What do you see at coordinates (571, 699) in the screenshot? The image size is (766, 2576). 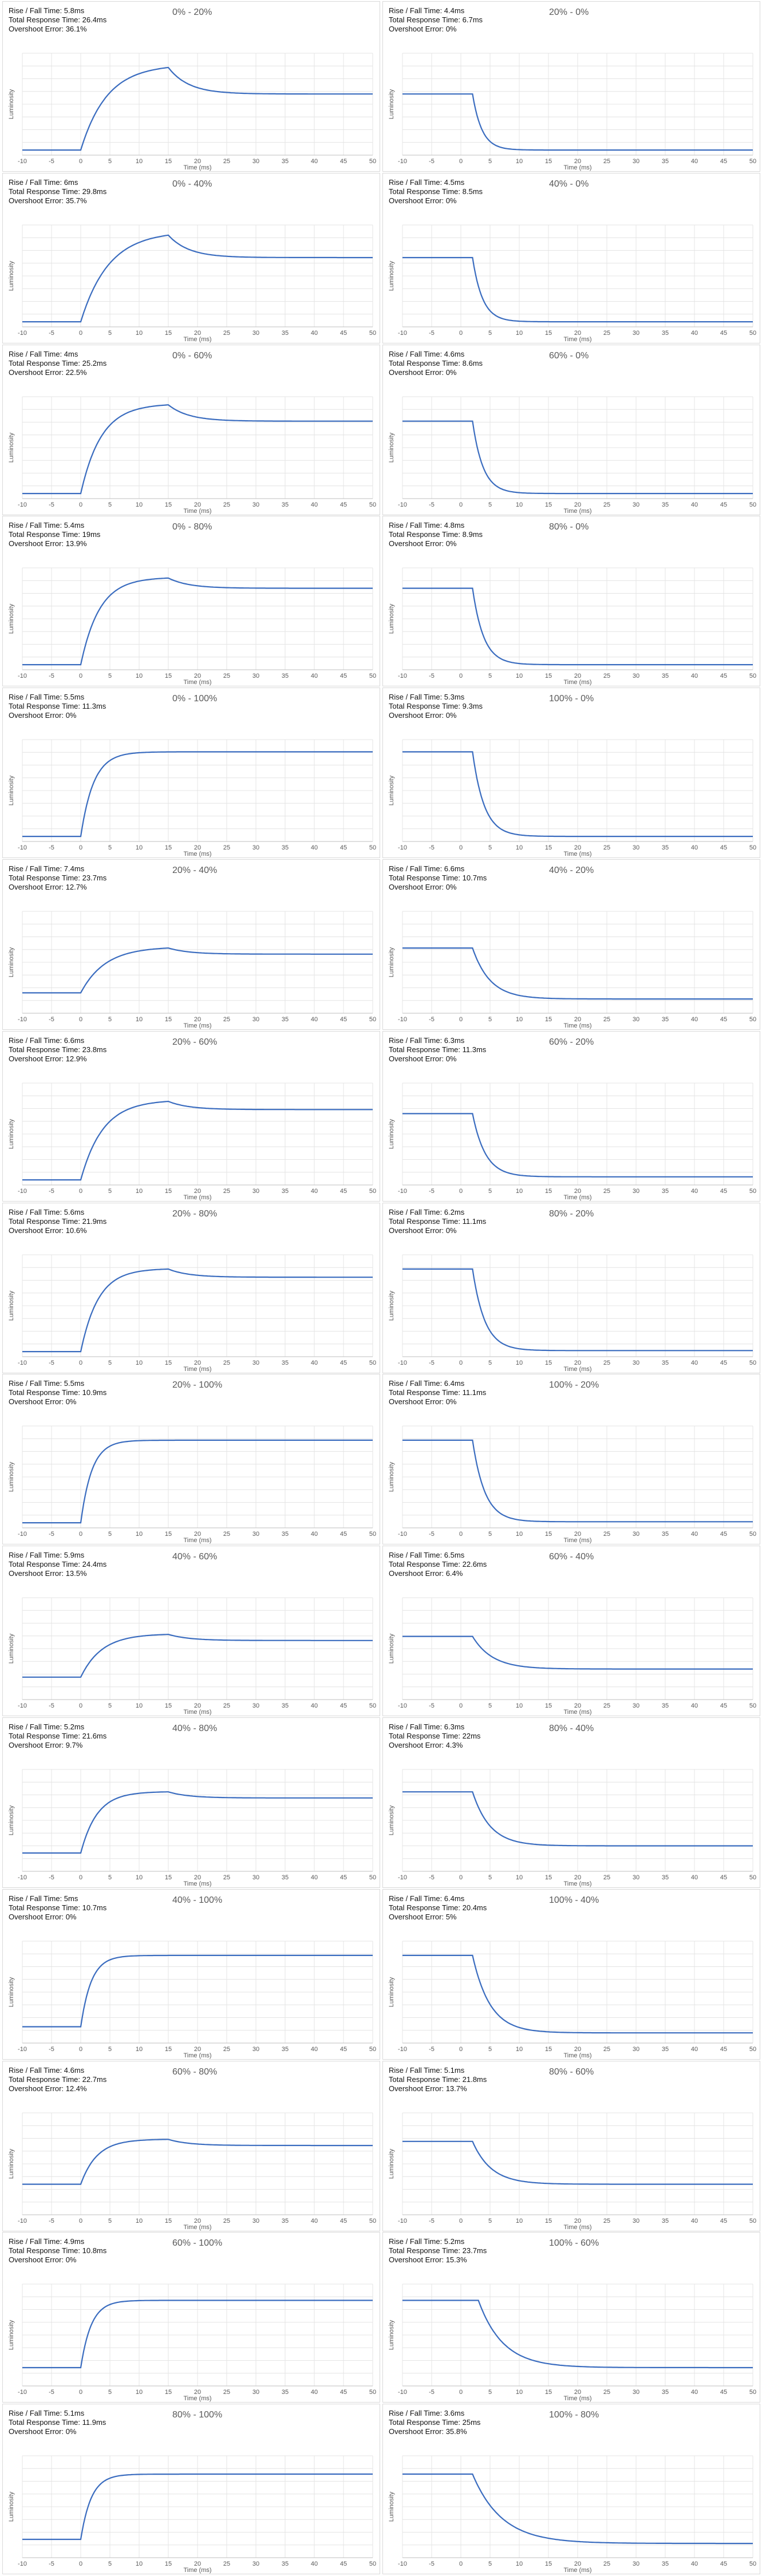 I see `transition-title: 100% - 0%` at bounding box center [571, 699].